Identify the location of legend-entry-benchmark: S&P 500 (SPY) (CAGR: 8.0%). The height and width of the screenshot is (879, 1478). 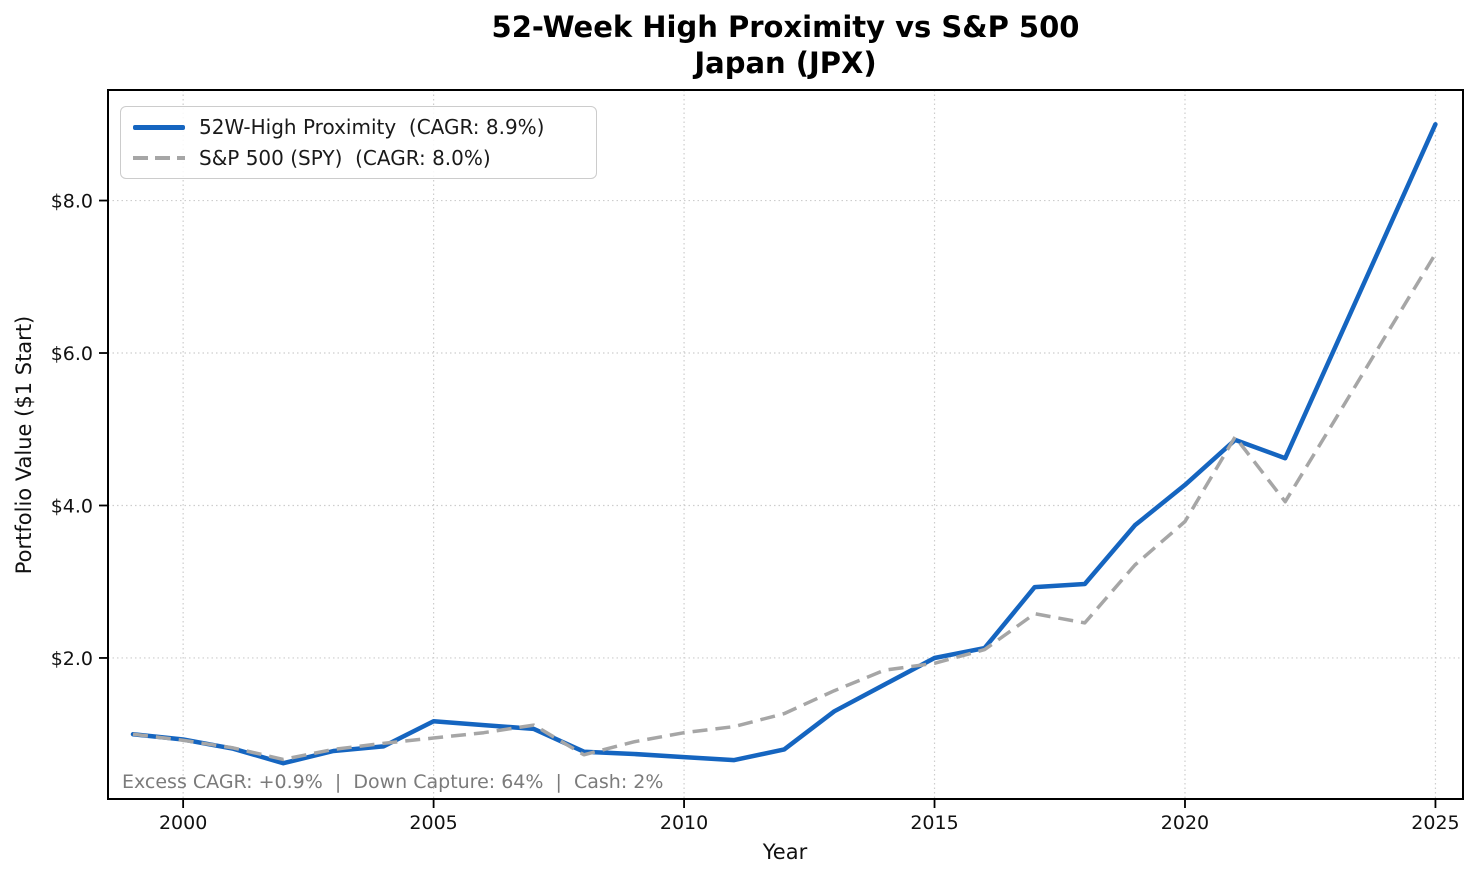
(358, 158).